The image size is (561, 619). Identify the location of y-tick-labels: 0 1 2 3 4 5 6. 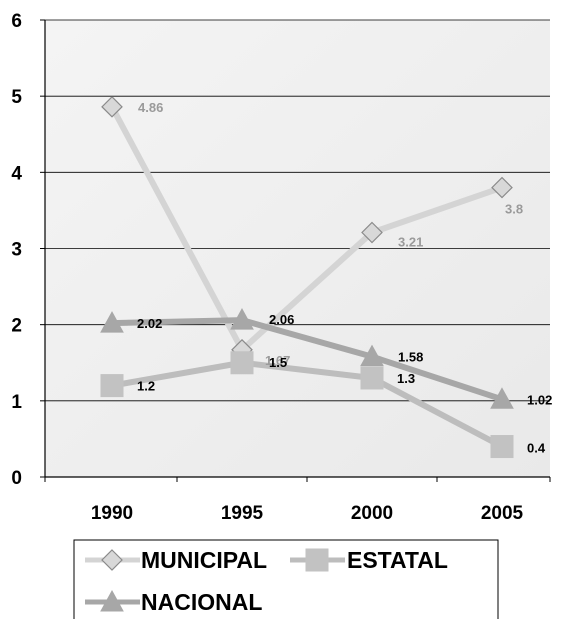
(16, 250).